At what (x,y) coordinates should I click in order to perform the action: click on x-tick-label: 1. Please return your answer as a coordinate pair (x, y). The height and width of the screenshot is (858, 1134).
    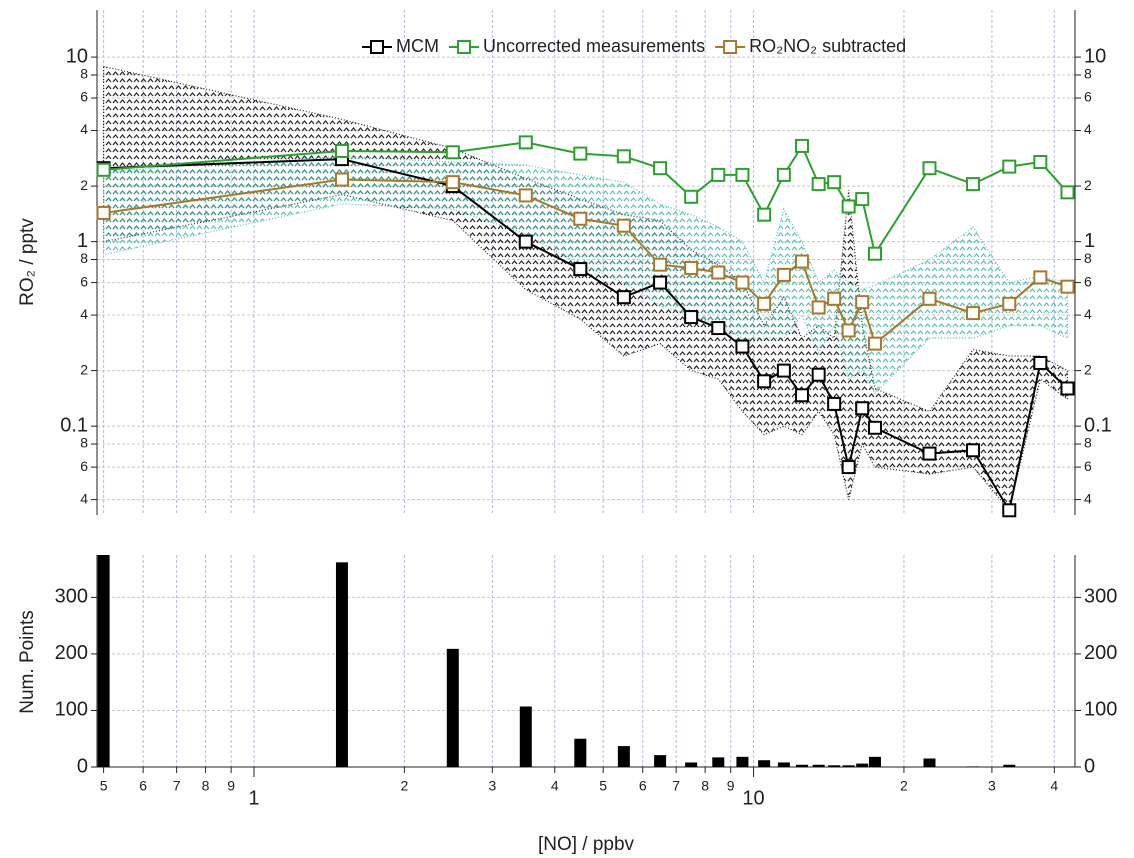
    Looking at the image, I should click on (253, 798).